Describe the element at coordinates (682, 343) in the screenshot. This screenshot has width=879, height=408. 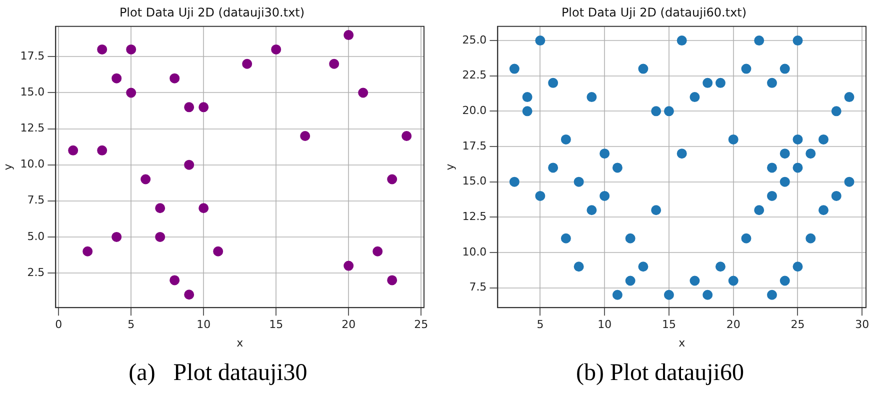
I see `x-axis-title: x` at that location.